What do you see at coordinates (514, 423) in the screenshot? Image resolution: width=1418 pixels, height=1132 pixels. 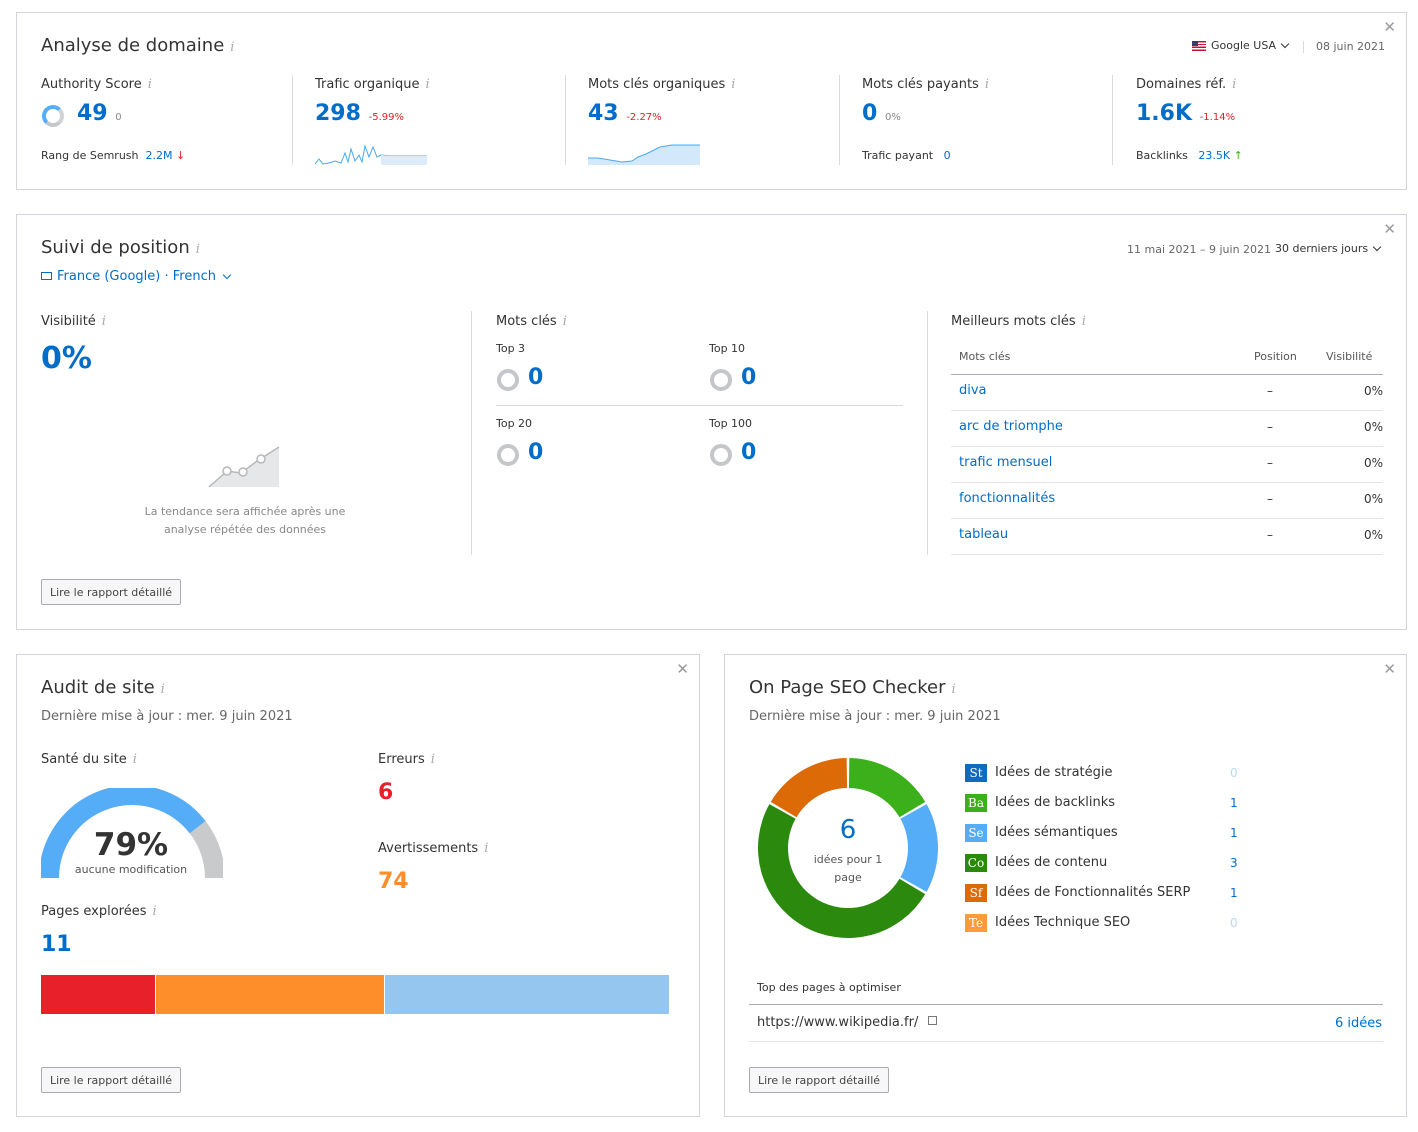 I see `top20-label: Top 20` at bounding box center [514, 423].